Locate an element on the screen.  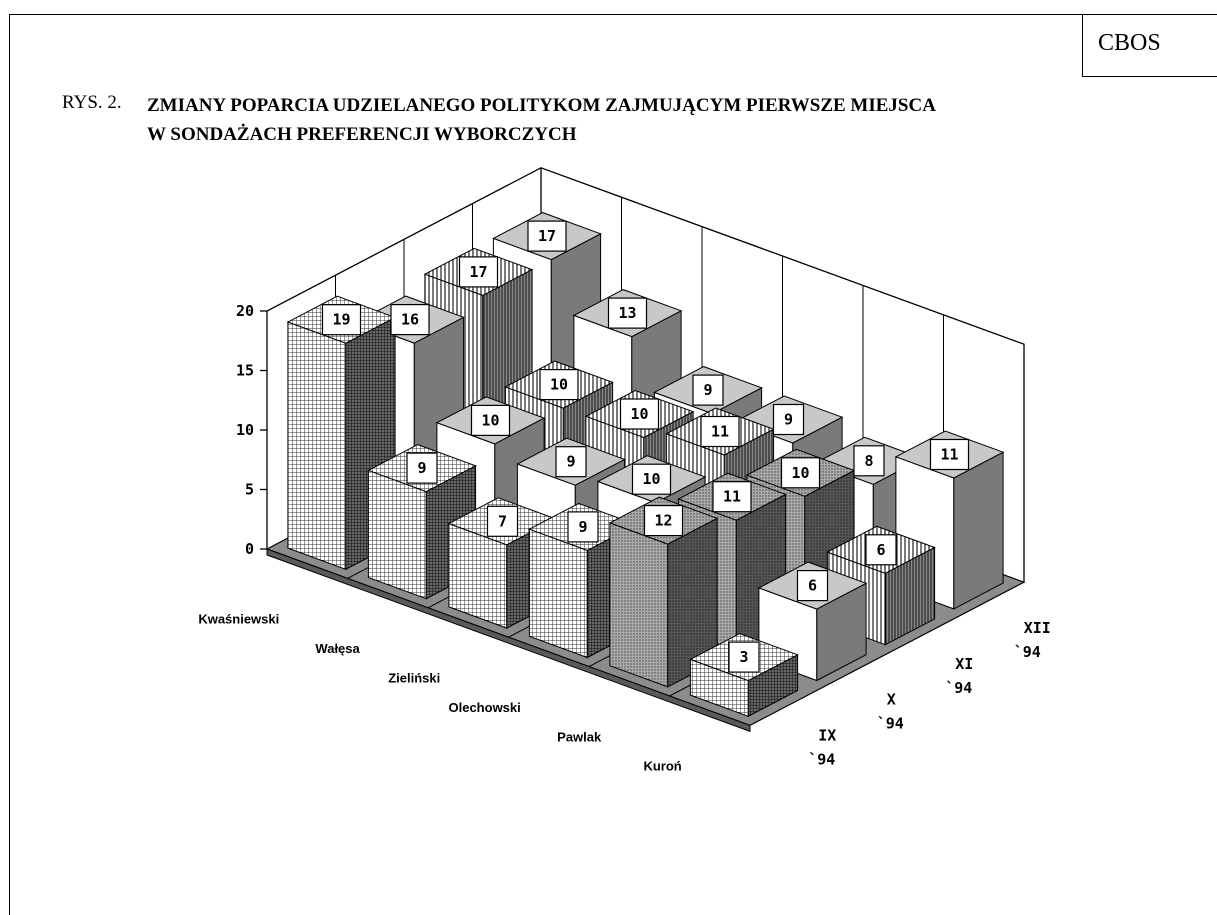
category-label: Wałęsa is located at coordinates (337, 648).